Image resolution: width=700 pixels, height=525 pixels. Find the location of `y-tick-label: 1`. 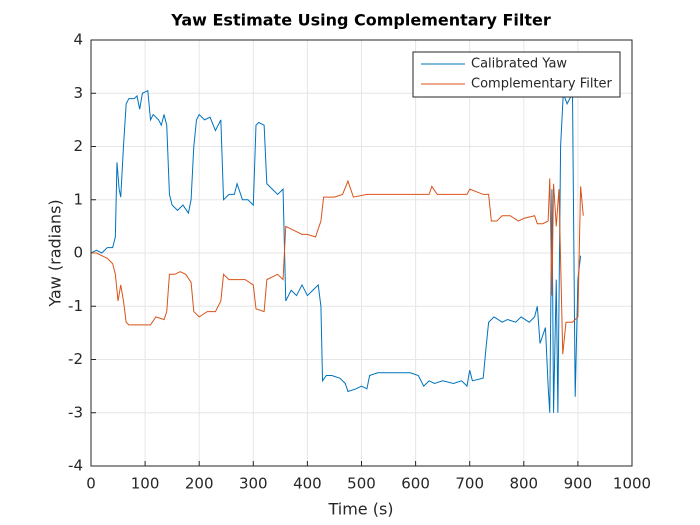

y-tick-label: 1 is located at coordinates (78, 199).